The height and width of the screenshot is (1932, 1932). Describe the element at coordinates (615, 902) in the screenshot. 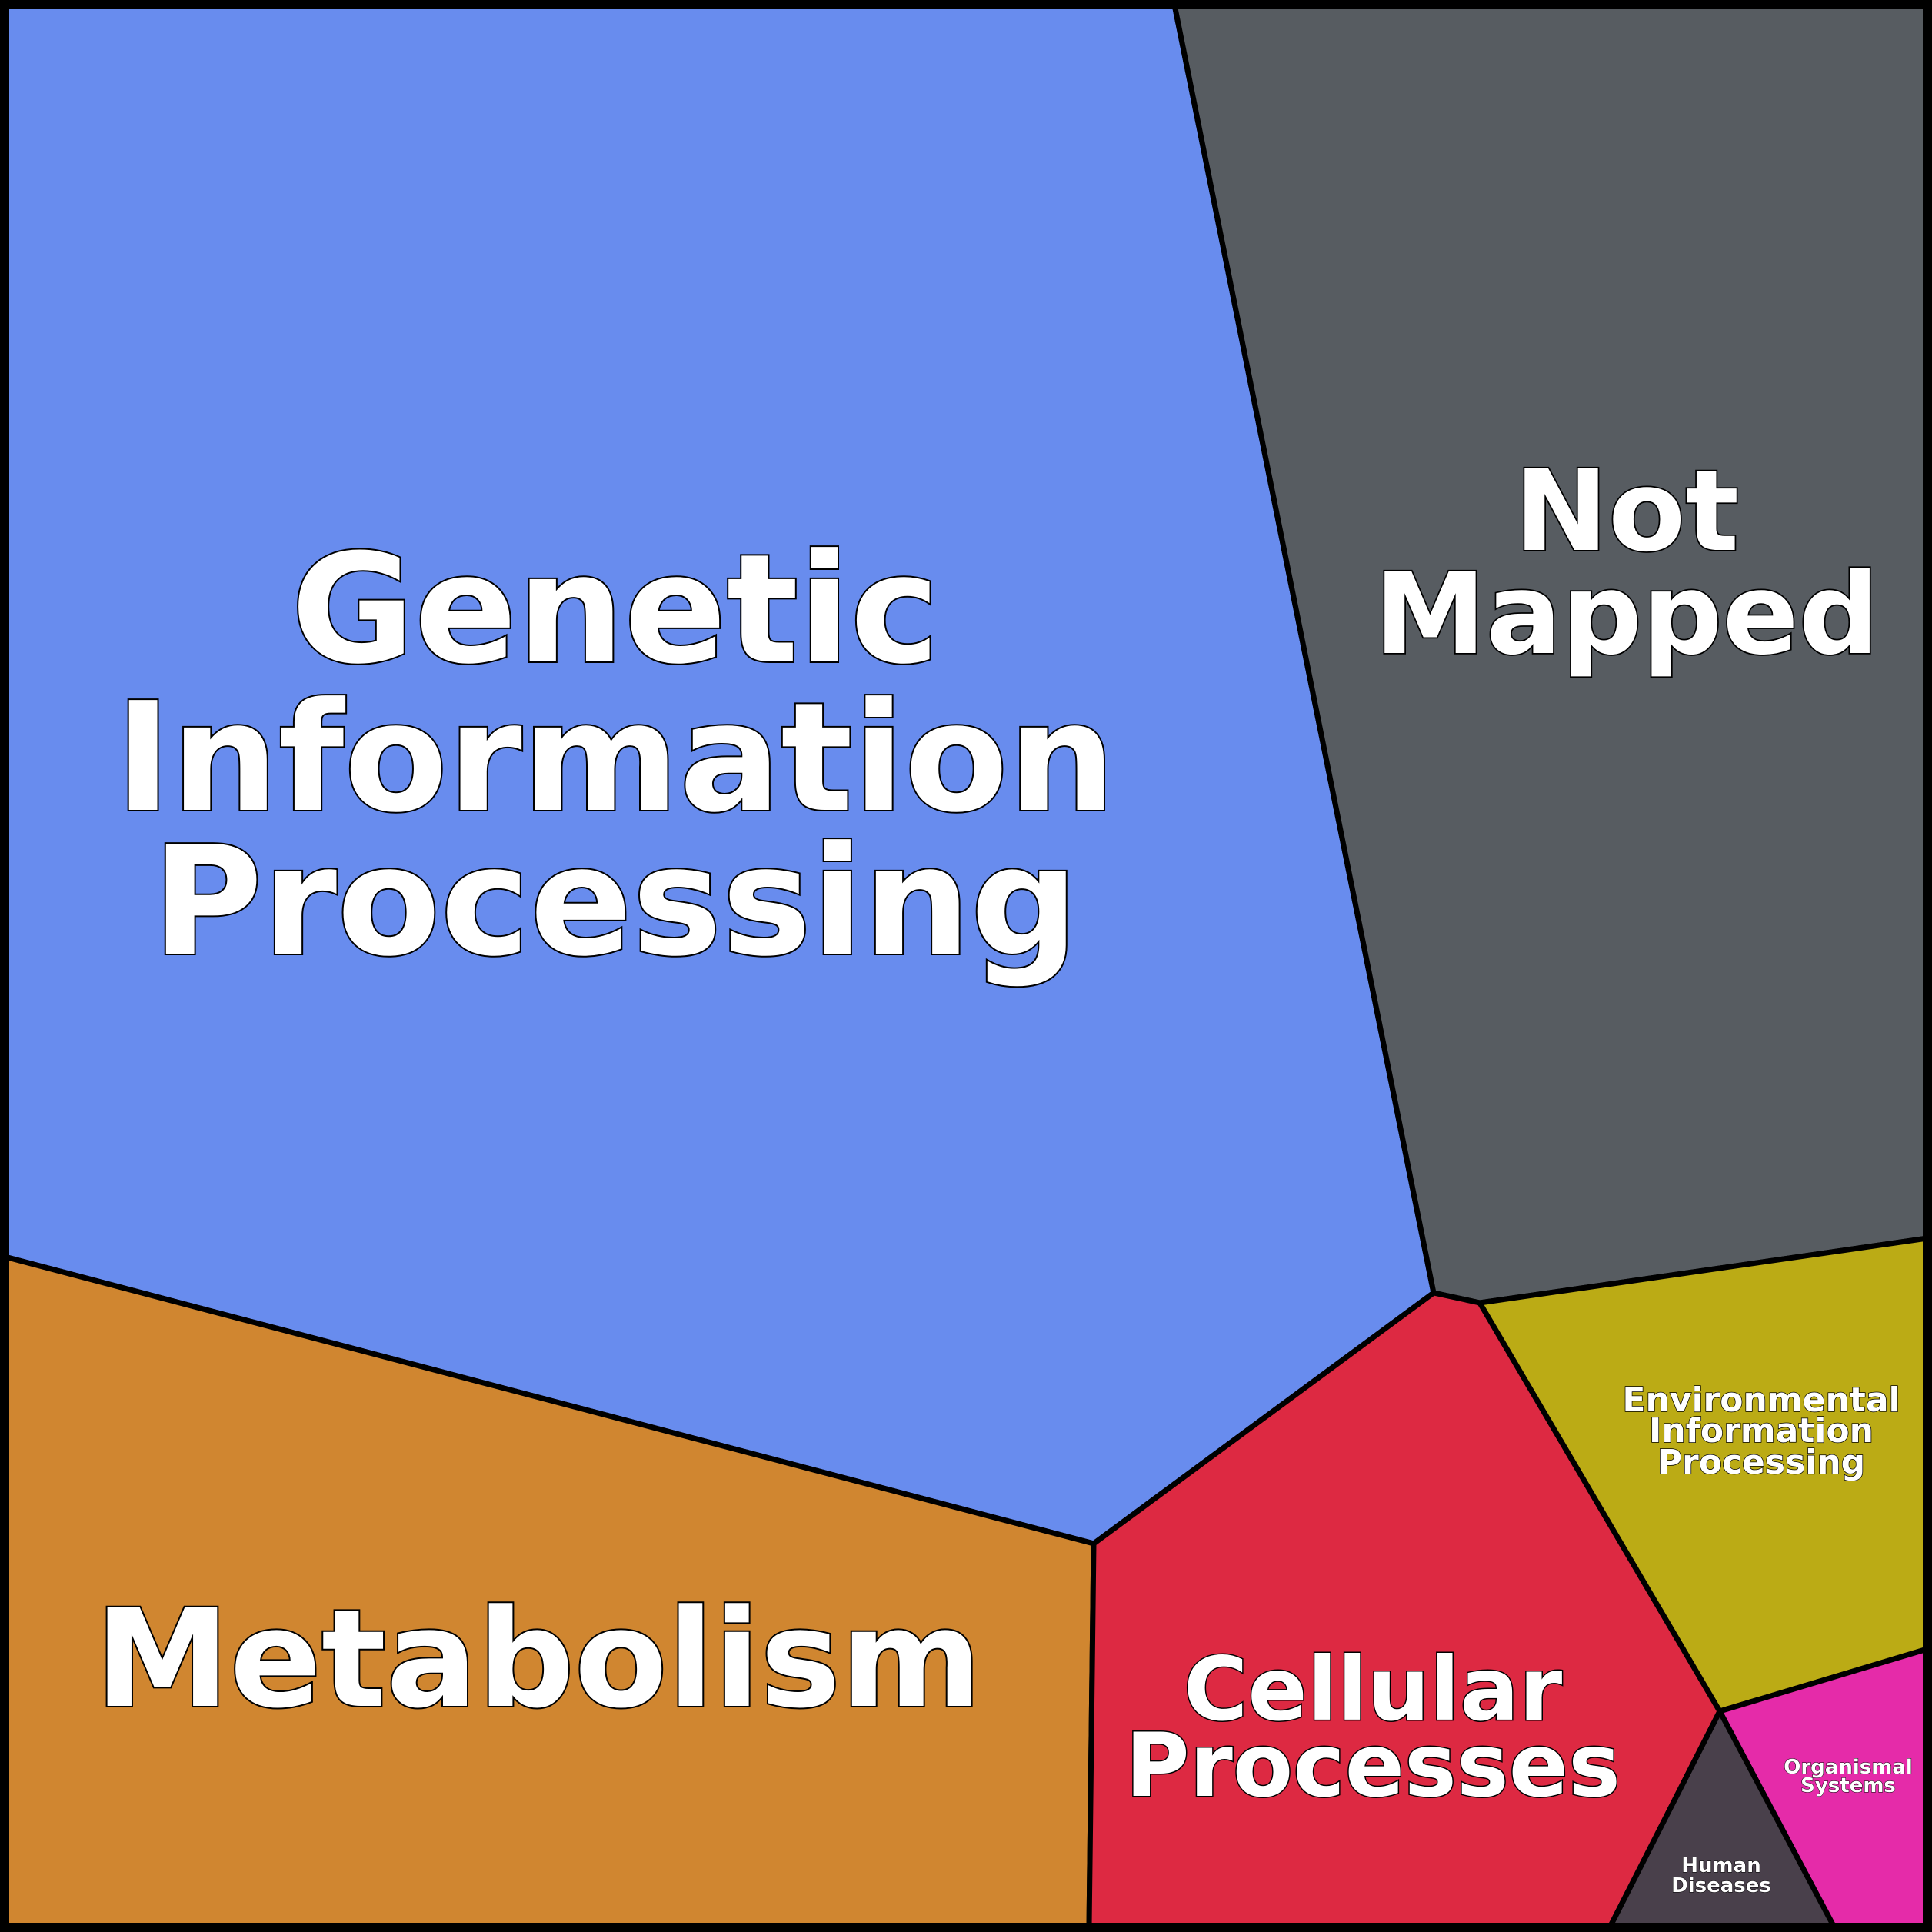

I see `label-genetic-line: Processing` at that location.